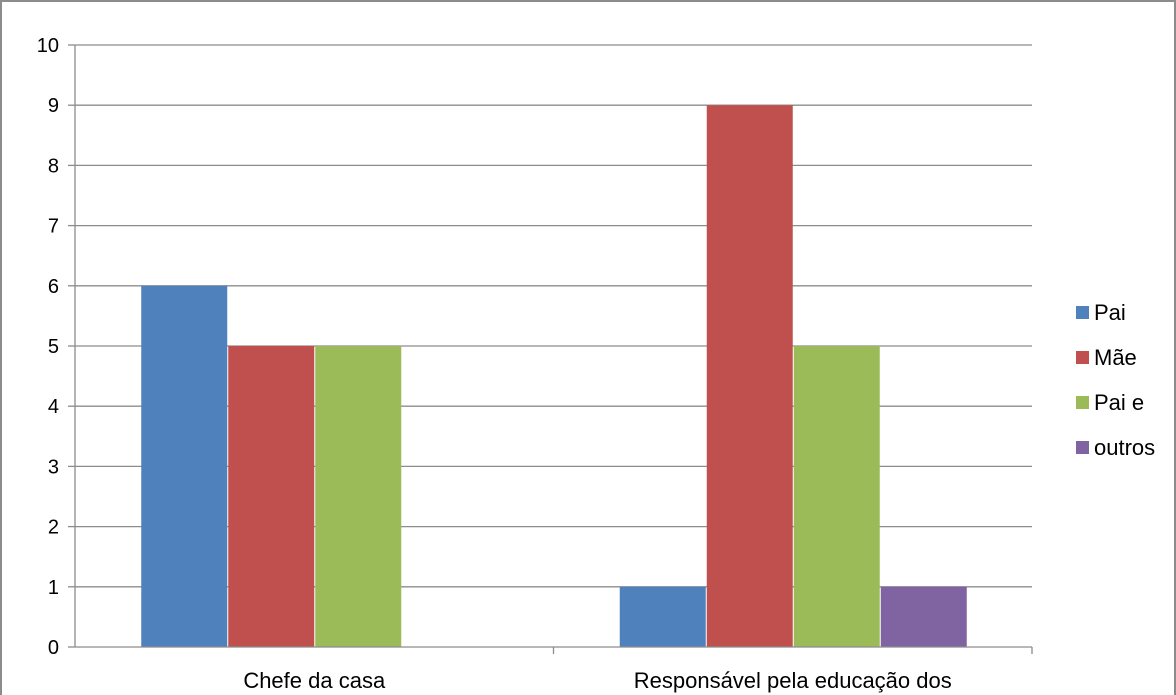  I want to click on legend-label: Pai e, so click(1119, 402).